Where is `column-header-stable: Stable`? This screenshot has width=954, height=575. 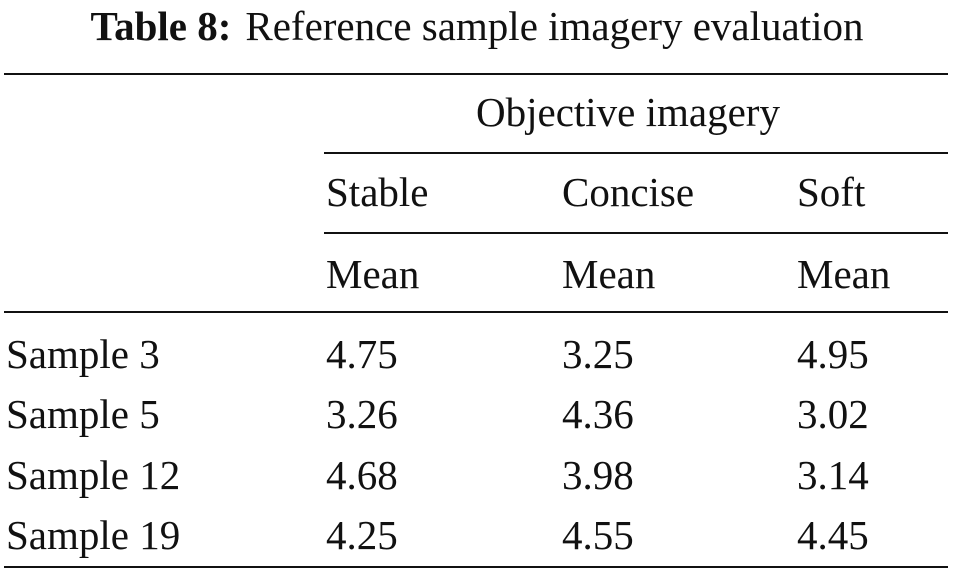
column-header-stable: Stable is located at coordinates (377, 192).